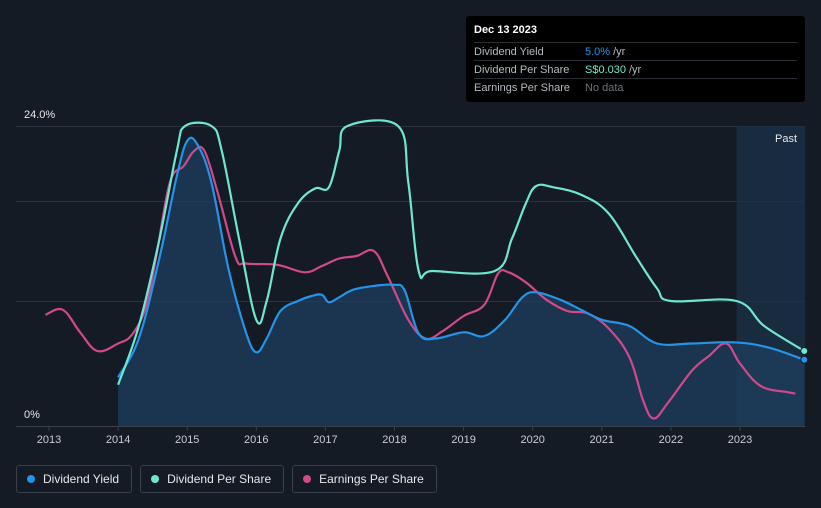 This screenshot has width=821, height=508. What do you see at coordinates (256, 440) in the screenshot?
I see `x-tick-label: 2016` at bounding box center [256, 440].